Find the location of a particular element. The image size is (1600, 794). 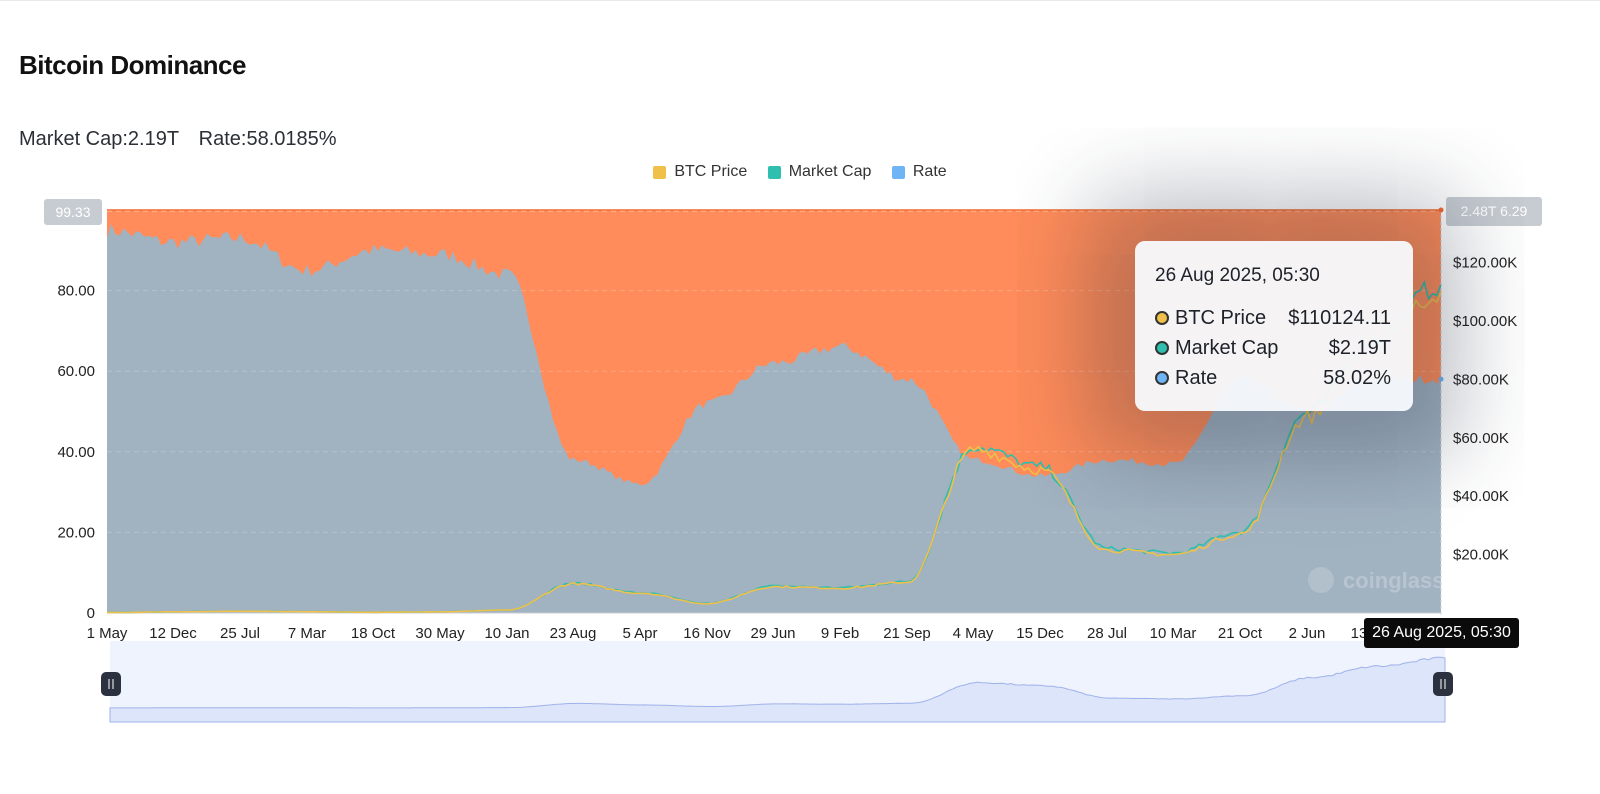

y-left-tick-label: 60.00 is located at coordinates (76, 371).